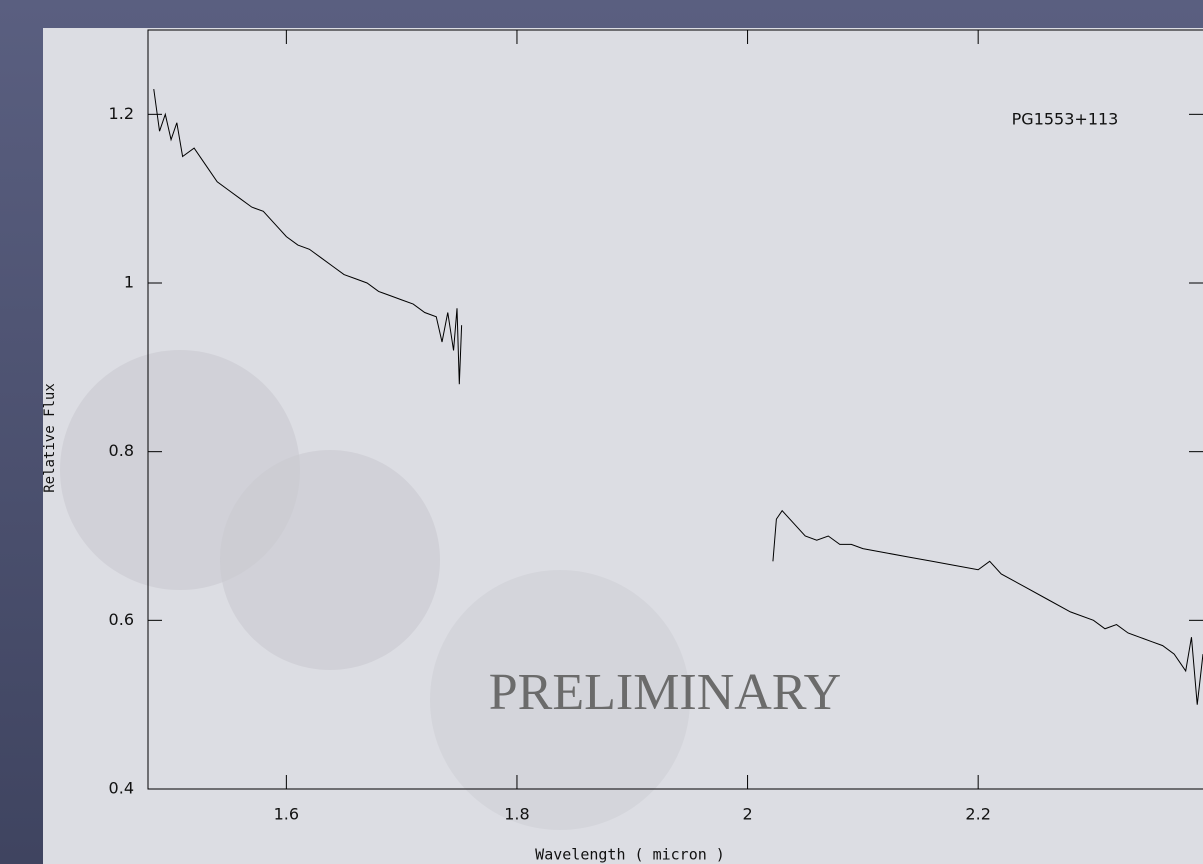 This screenshot has height=864, width=1203. What do you see at coordinates (121, 619) in the screenshot?
I see `y-tick-label: 0.6` at bounding box center [121, 619].